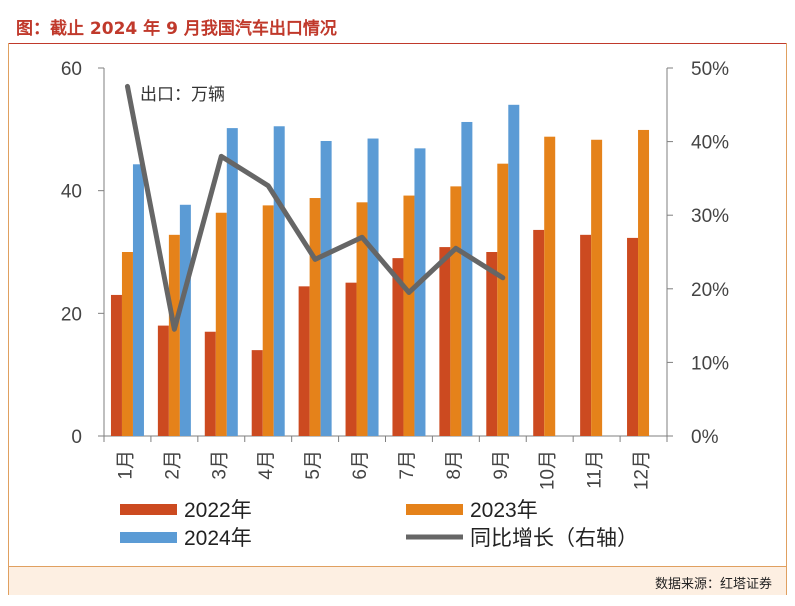 This screenshot has width=795, height=606. Describe the element at coordinates (445, 341) in the screenshot. I see `bar-2022年-8月` at that location.